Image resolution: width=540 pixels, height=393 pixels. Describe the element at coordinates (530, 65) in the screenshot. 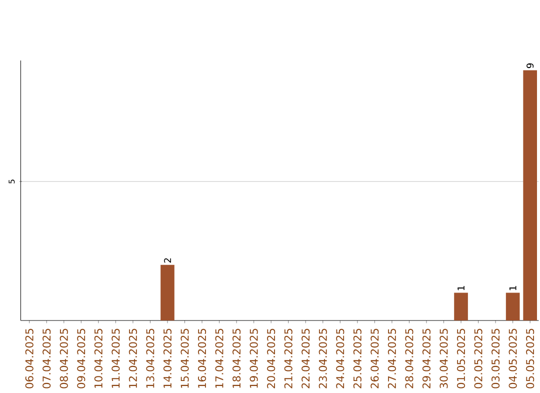

I see `data-label: 9` at that location.